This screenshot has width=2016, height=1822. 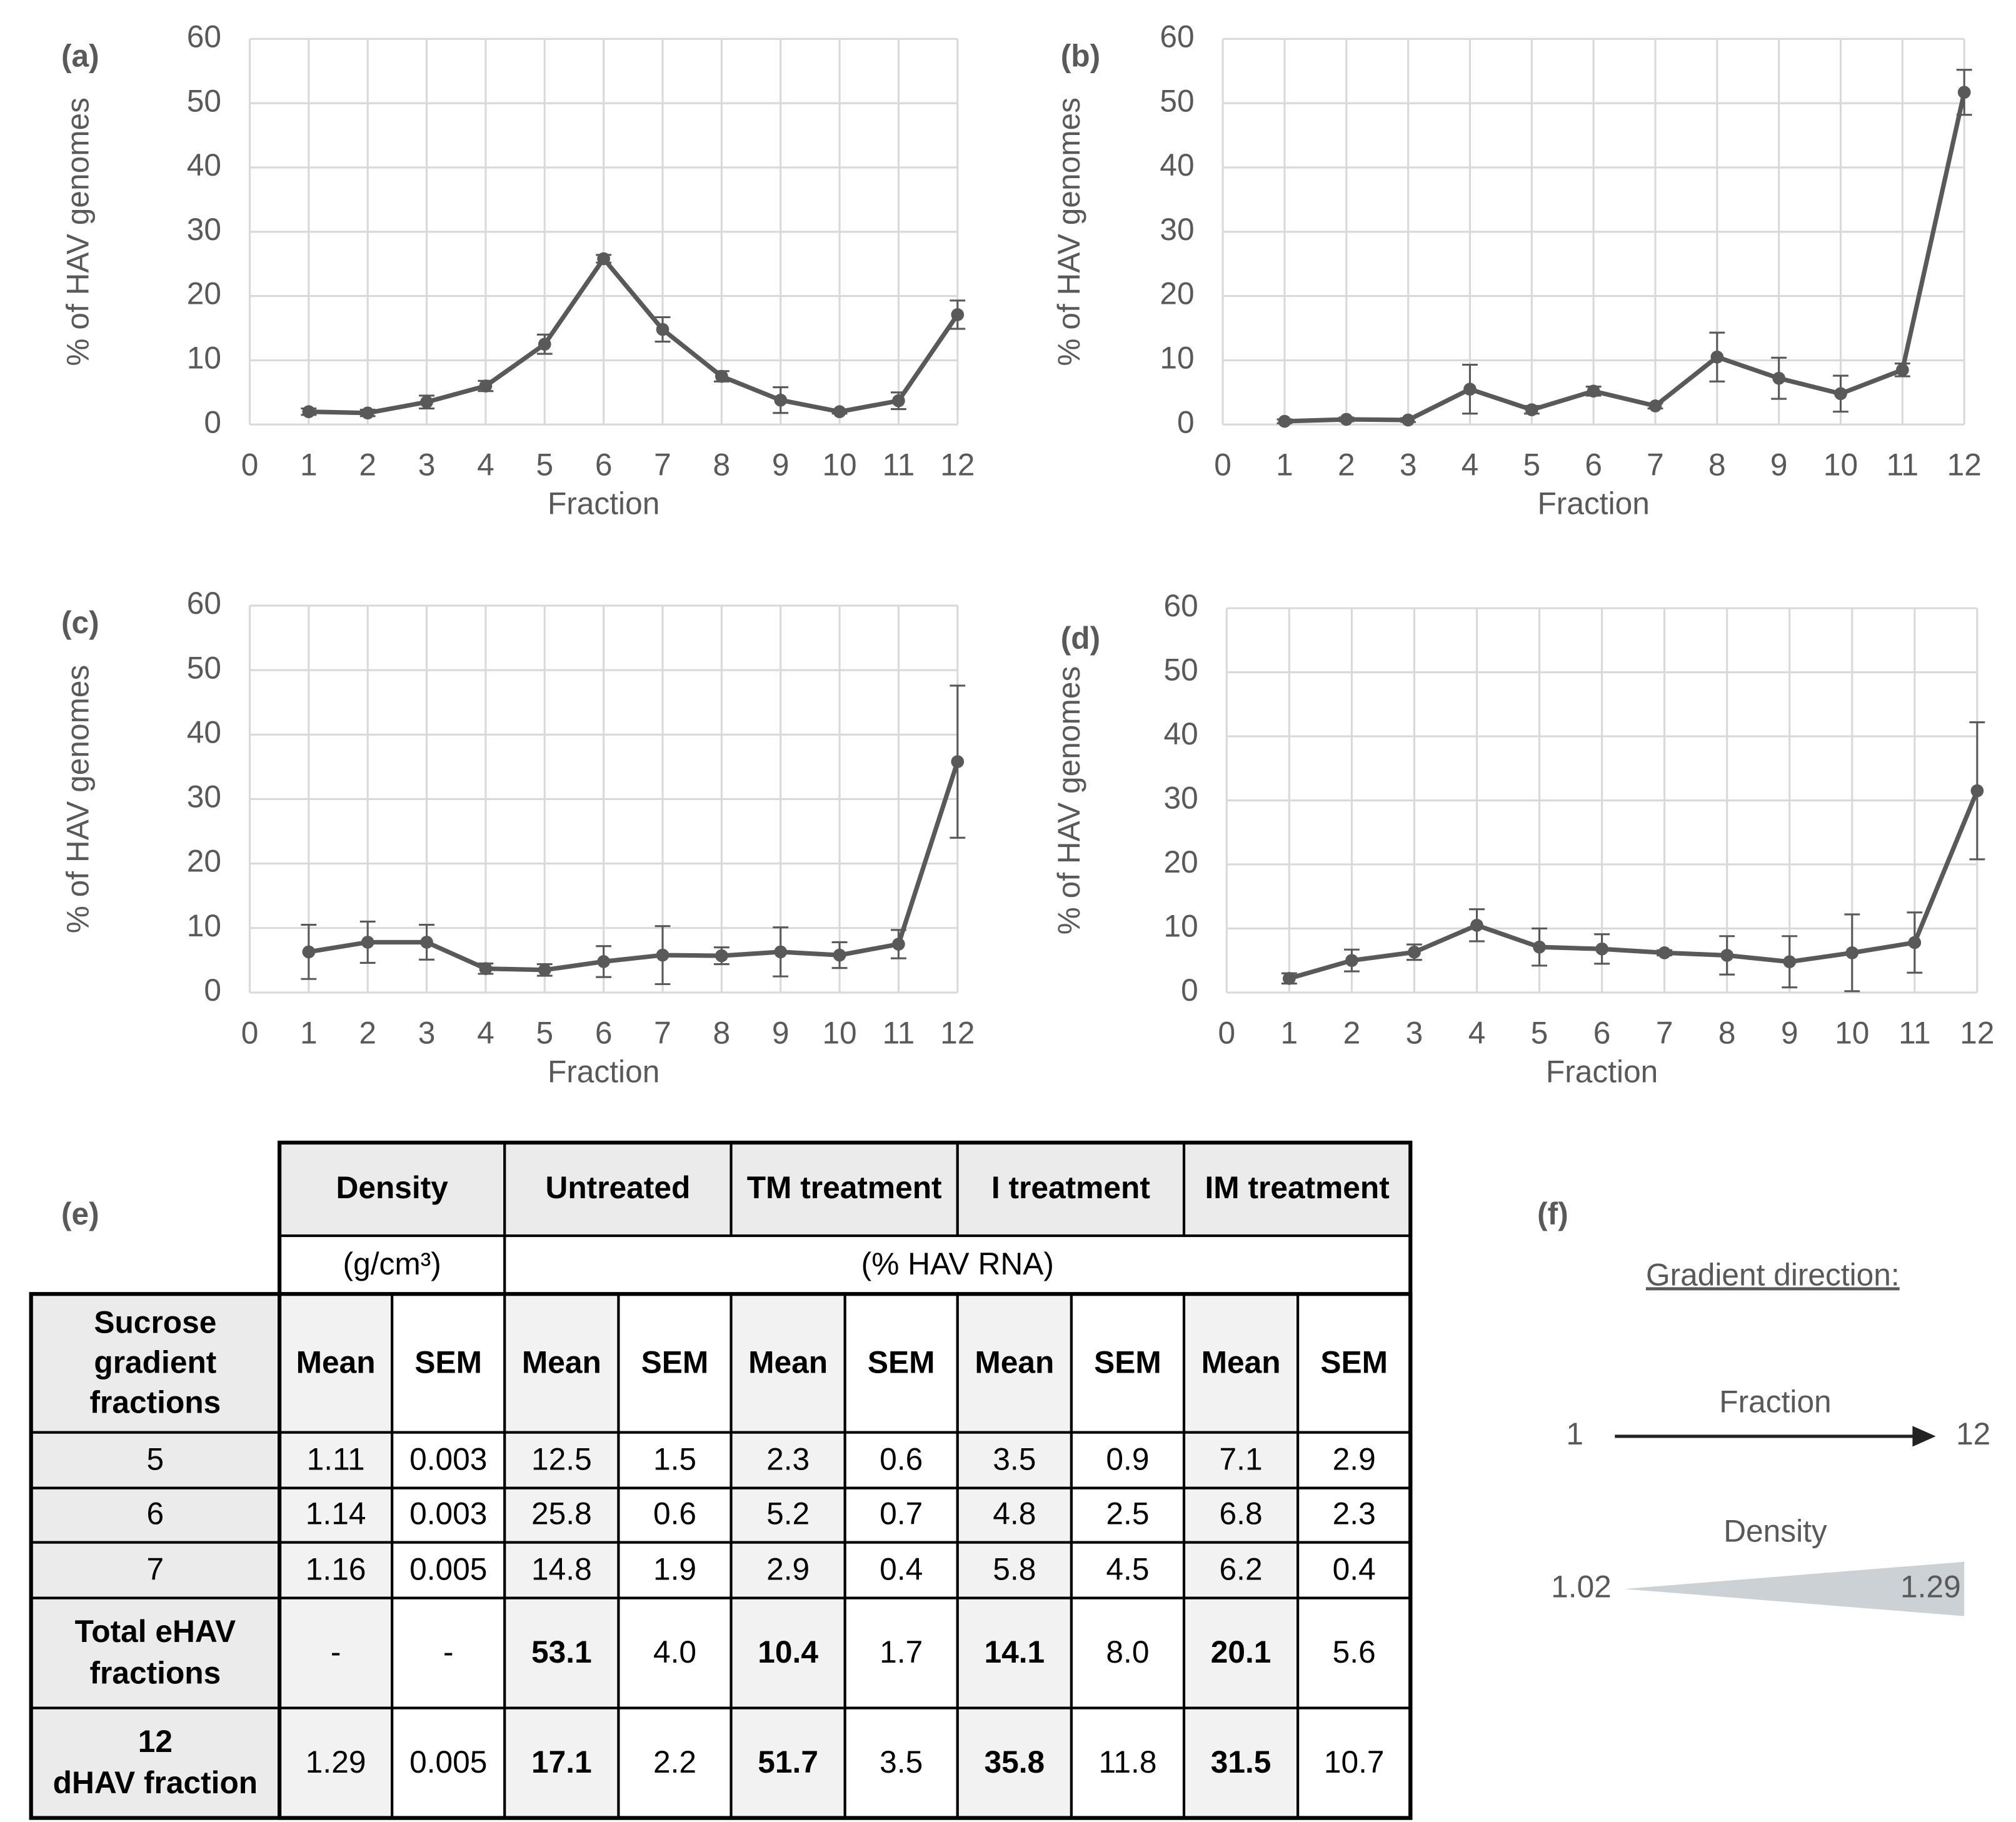 I want to click on table-cell-text: (% HAV RNA), so click(x=957, y=1265).